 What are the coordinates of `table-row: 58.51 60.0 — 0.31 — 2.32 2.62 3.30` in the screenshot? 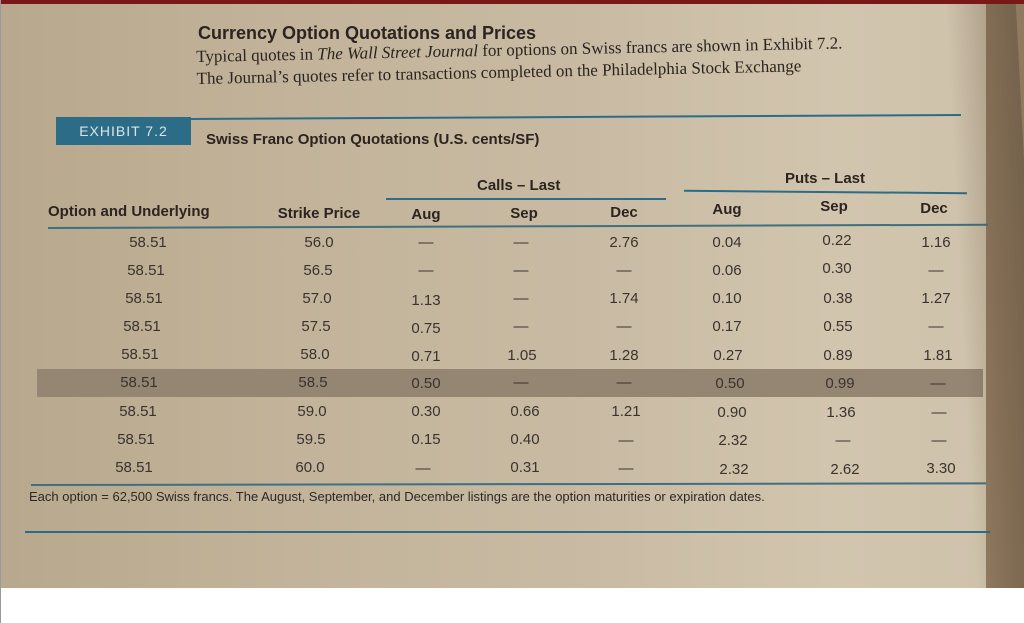 It's located at (535, 468).